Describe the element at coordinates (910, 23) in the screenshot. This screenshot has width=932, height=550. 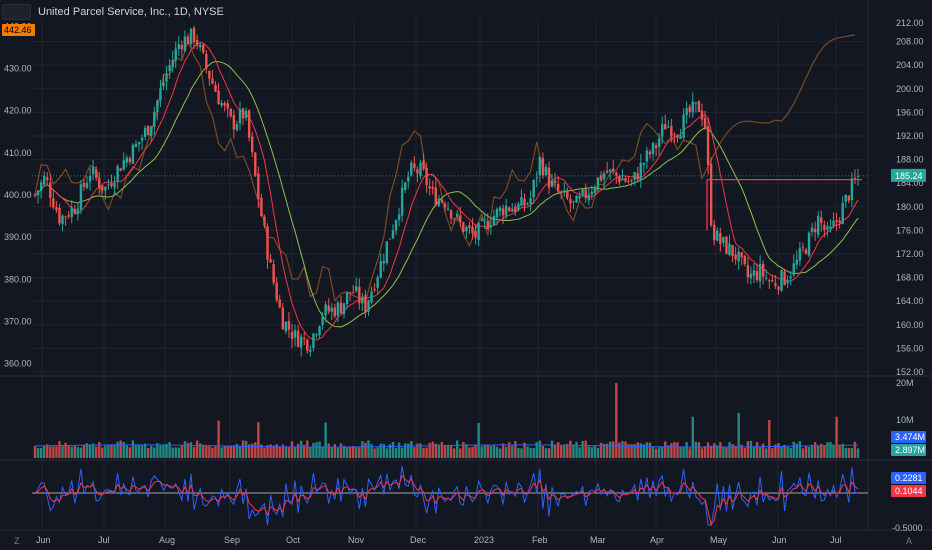
I see `right-axis-tick-label: 212.00` at that location.